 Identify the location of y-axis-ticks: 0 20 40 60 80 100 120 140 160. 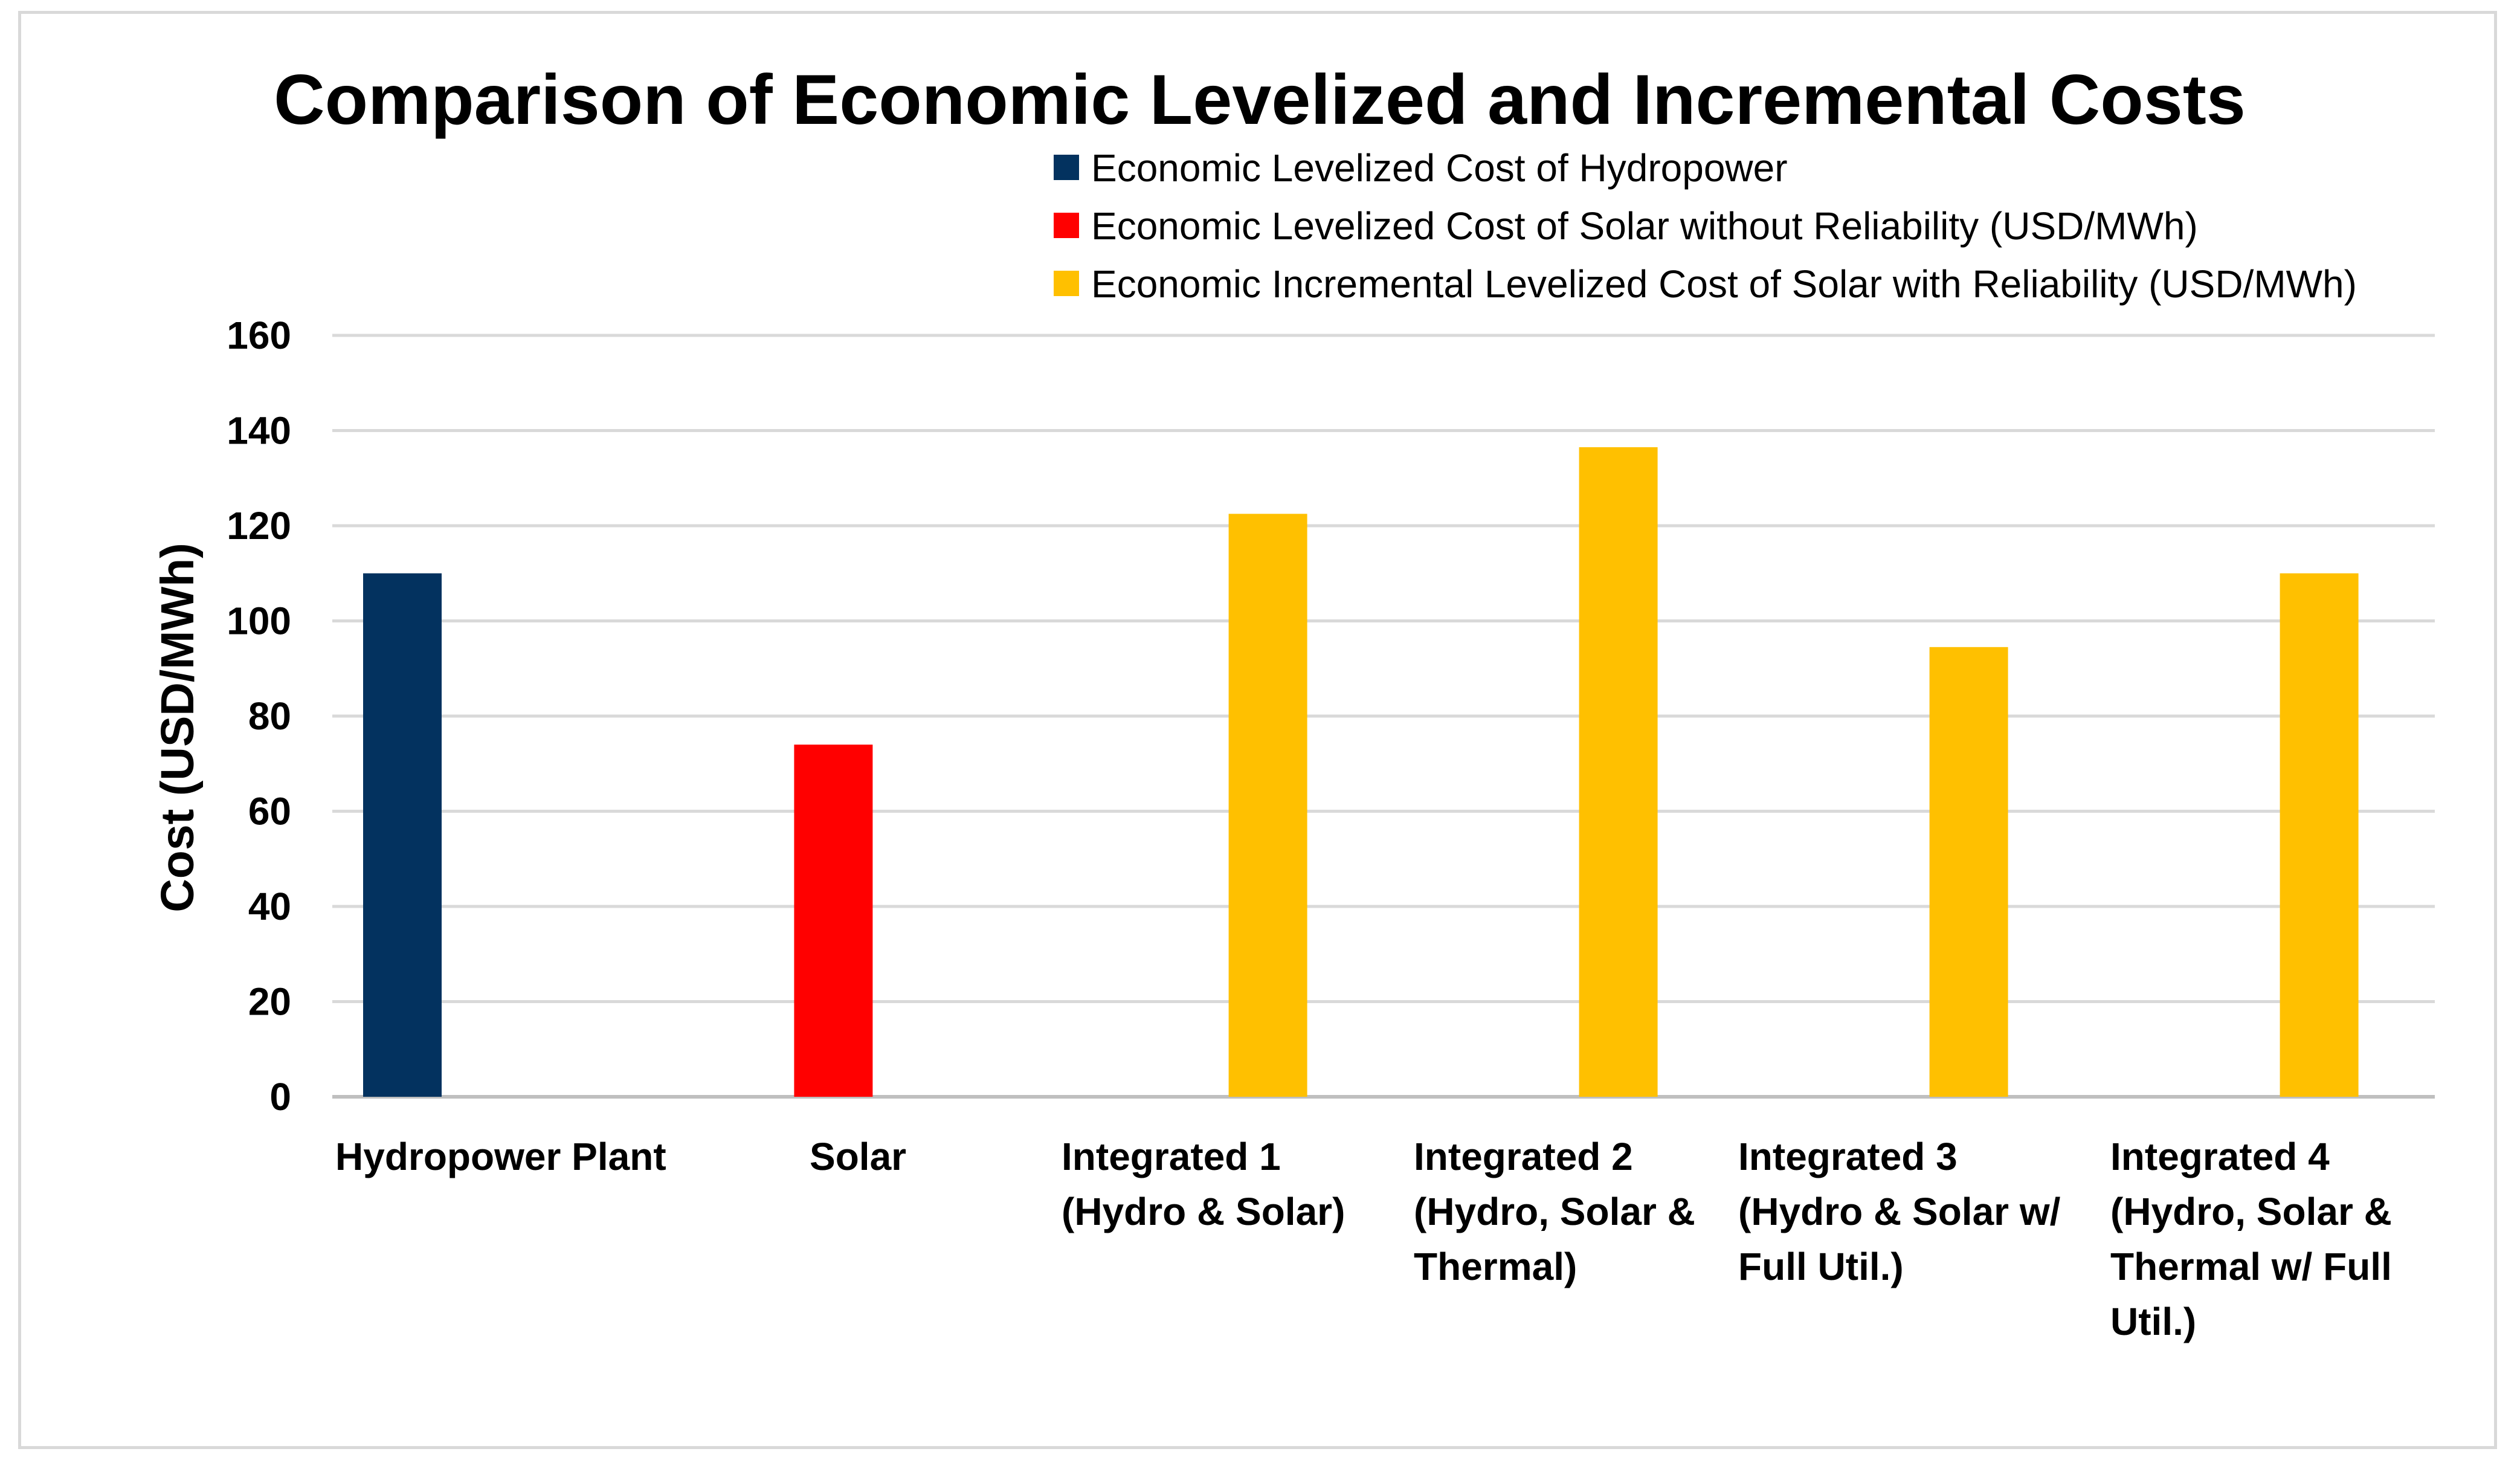
(259, 717).